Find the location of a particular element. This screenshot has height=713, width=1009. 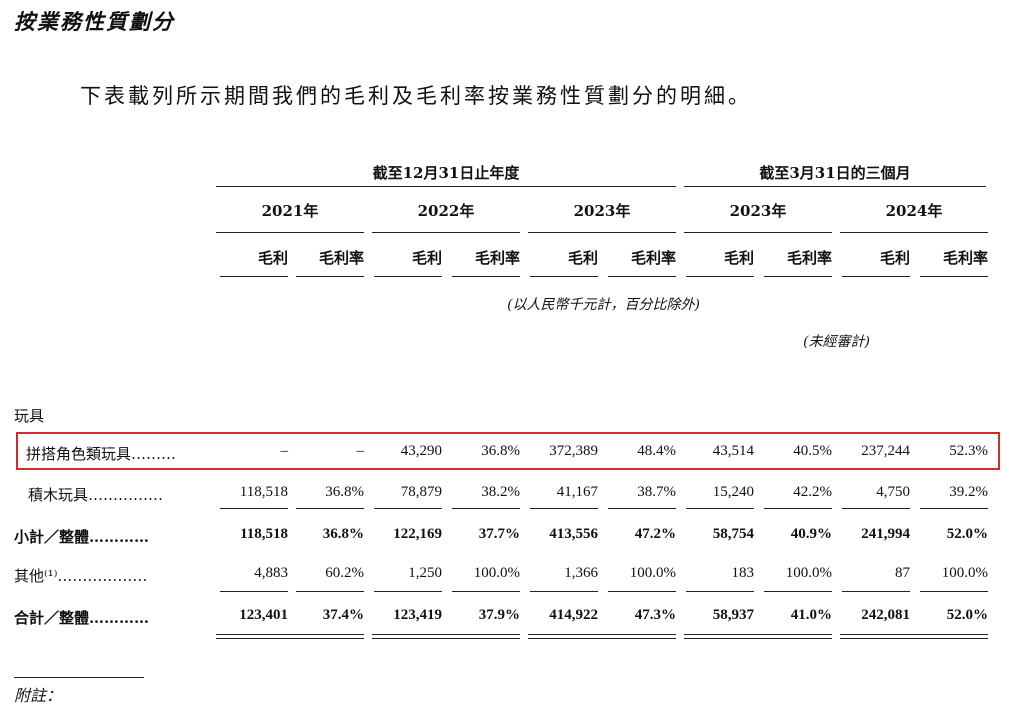

table-cell: 78,879 is located at coordinates (421, 492).